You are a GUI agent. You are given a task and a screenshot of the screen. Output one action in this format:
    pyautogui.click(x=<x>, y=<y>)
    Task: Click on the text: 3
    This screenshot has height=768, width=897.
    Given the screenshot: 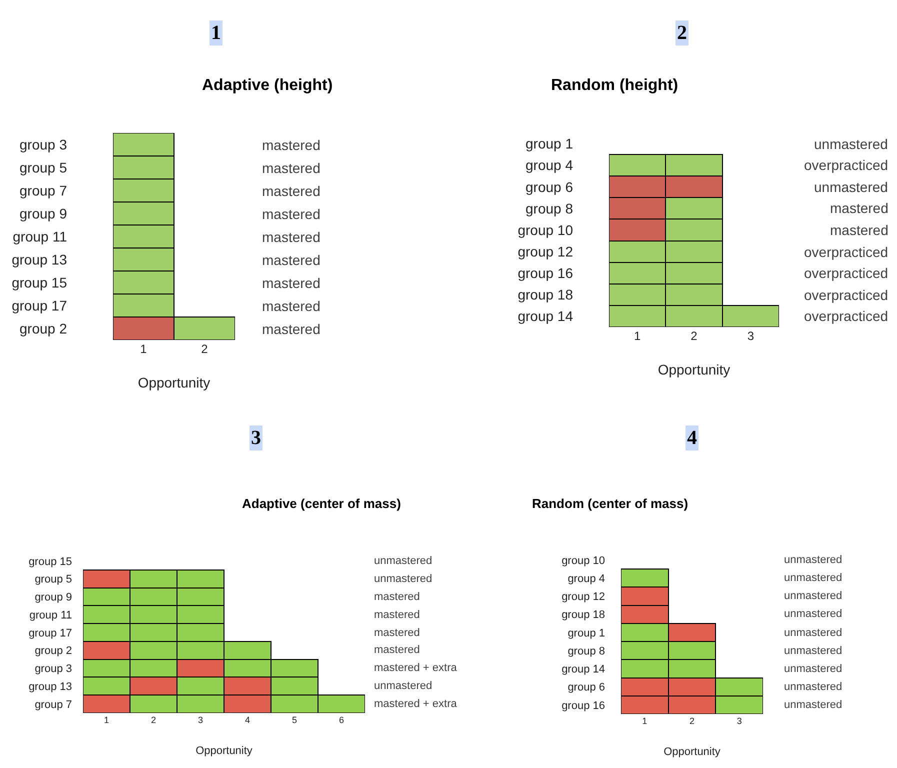 What is the action you would take?
    pyautogui.click(x=256, y=438)
    